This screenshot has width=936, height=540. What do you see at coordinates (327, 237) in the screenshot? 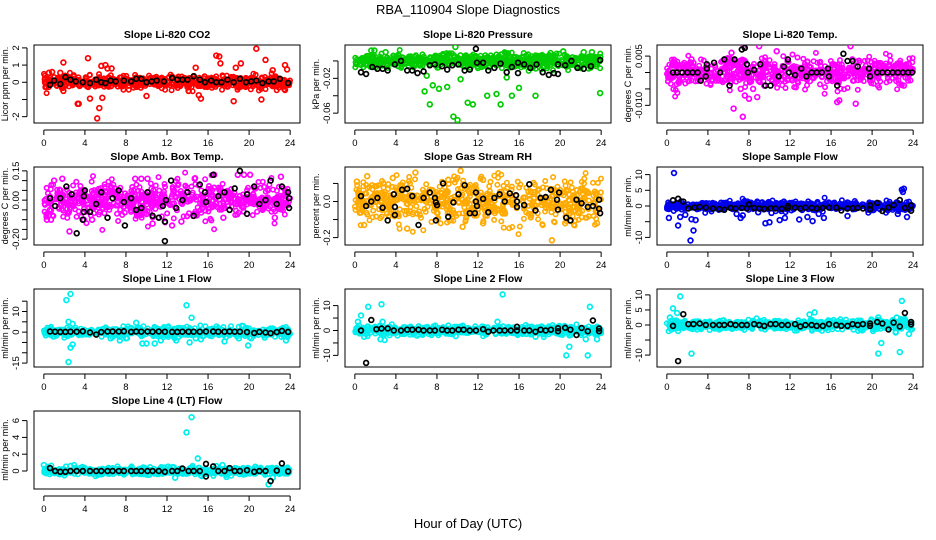
I see `y-tick-label: -0.2` at bounding box center [327, 237].